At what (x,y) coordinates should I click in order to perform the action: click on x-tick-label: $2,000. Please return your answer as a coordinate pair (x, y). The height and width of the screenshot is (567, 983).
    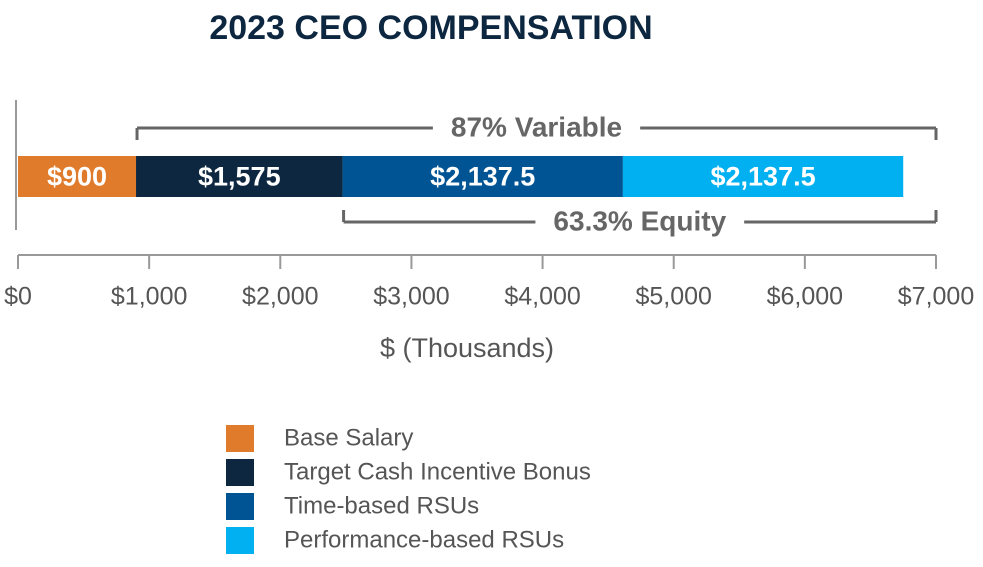
    Looking at the image, I should click on (280, 297).